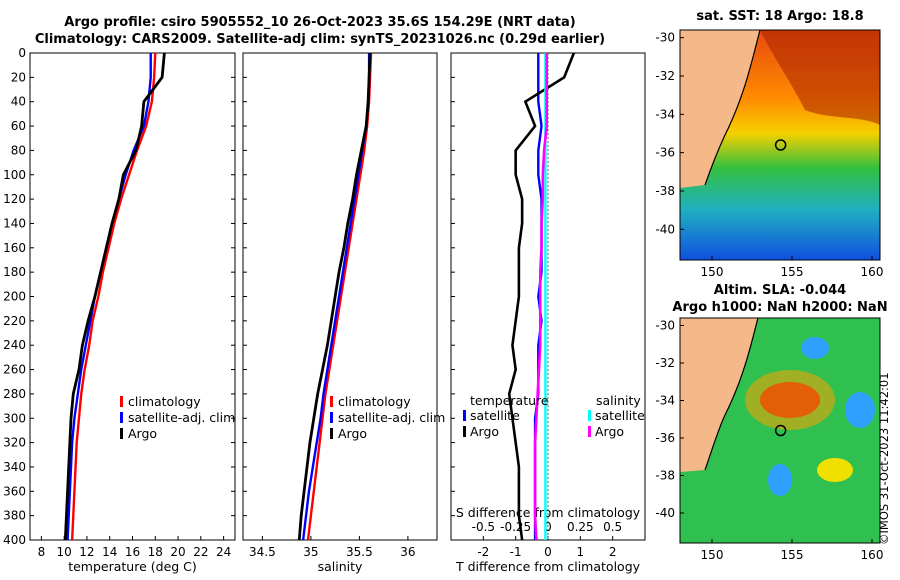 The width and height of the screenshot is (900, 580). Describe the element at coordinates (14, 175) in the screenshot. I see `y-tick-label: 100` at that location.